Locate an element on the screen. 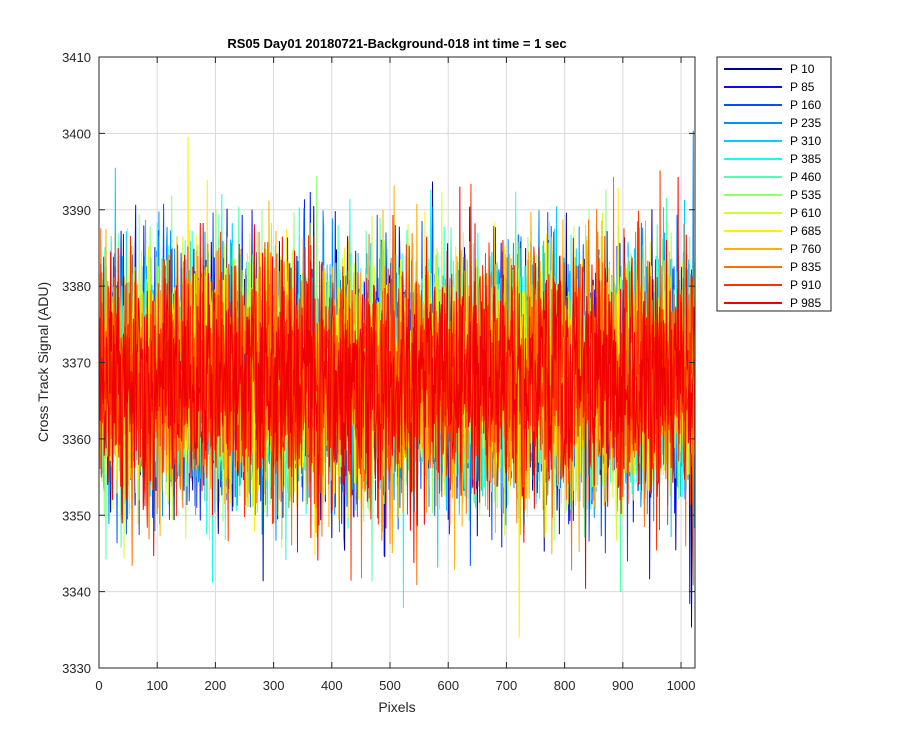  legend-entry-label: P 685 is located at coordinates (805, 231).